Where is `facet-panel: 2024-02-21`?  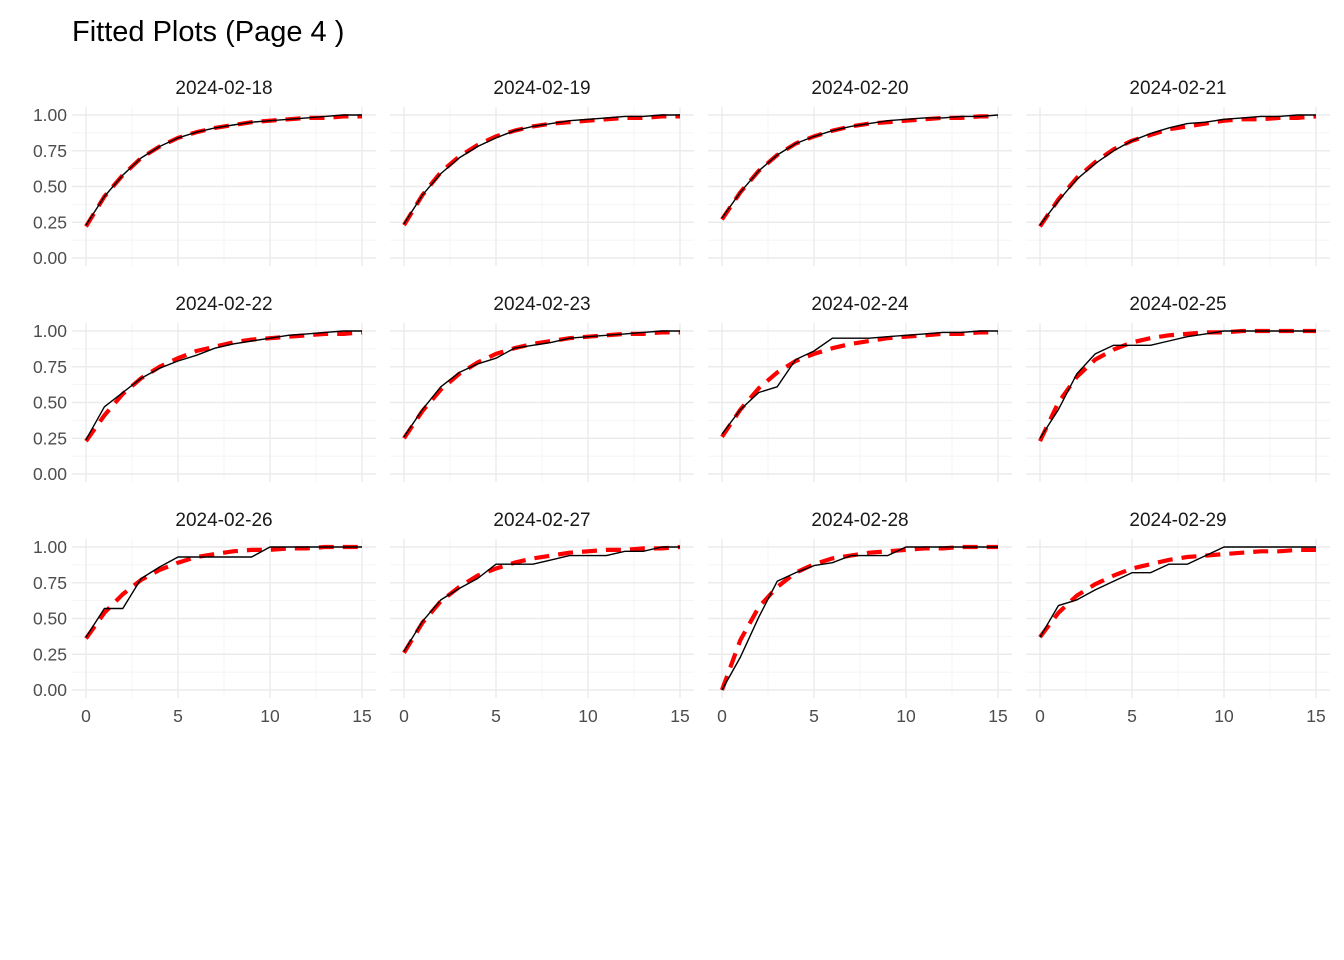 facet-panel: 2024-02-21 is located at coordinates (1178, 172).